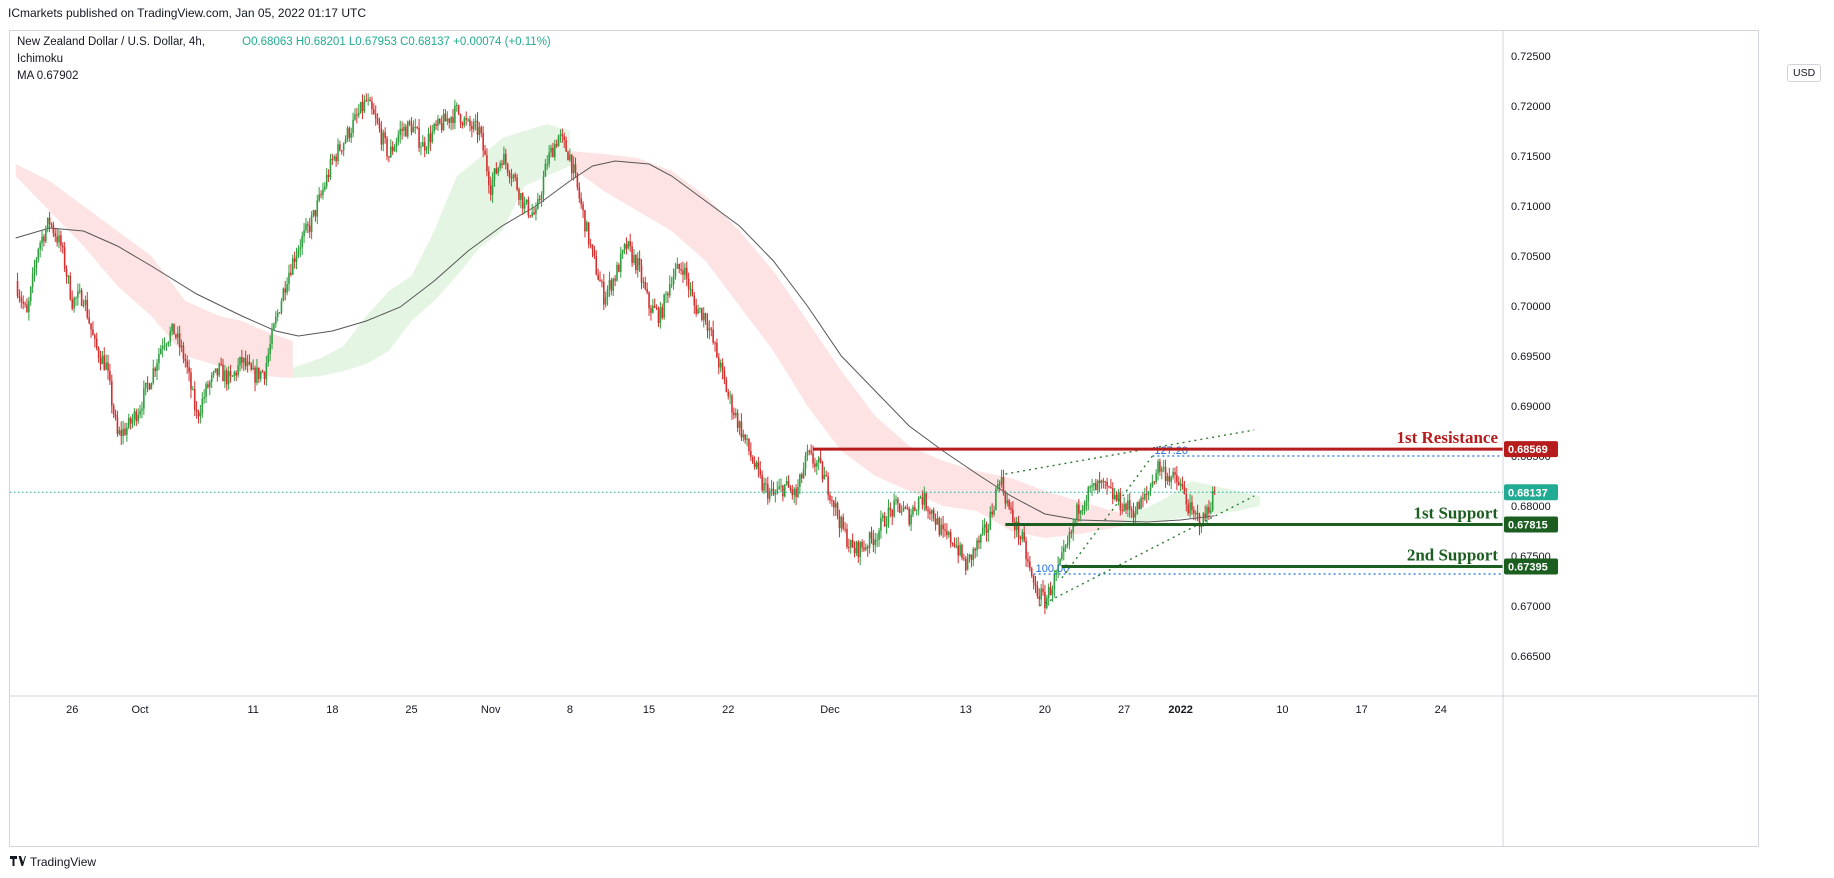  I want to click on tradingview-brand: TradingView, so click(53, 862).